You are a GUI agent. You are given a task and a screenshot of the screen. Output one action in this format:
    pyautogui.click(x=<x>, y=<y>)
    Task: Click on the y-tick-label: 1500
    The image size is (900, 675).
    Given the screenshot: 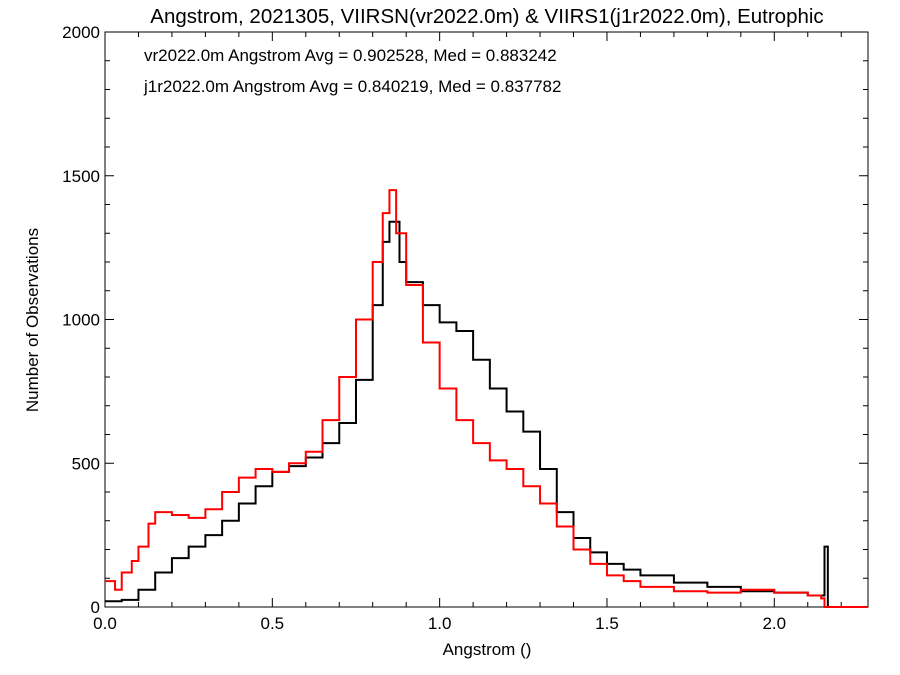 What is the action you would take?
    pyautogui.click(x=81, y=176)
    